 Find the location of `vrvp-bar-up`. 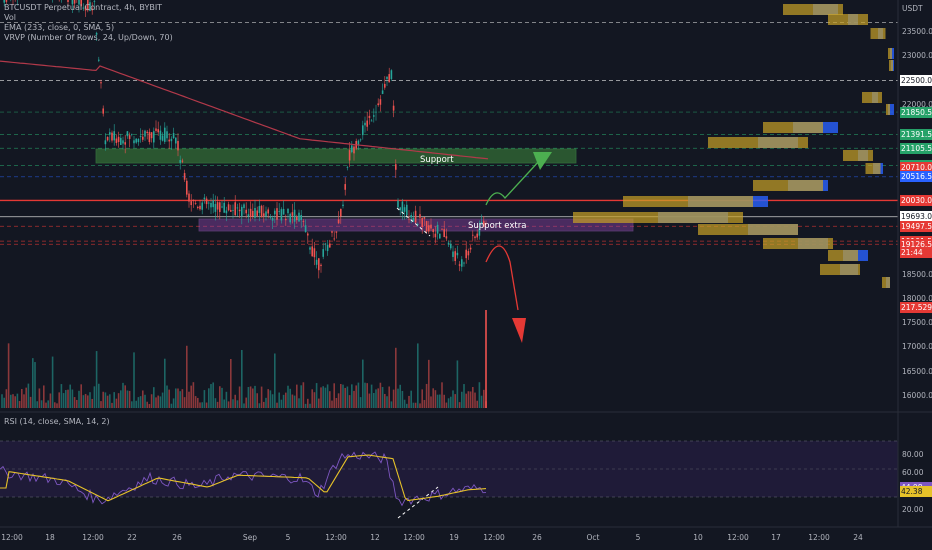

vrvp-bar-up is located at coordinates (891, 109).